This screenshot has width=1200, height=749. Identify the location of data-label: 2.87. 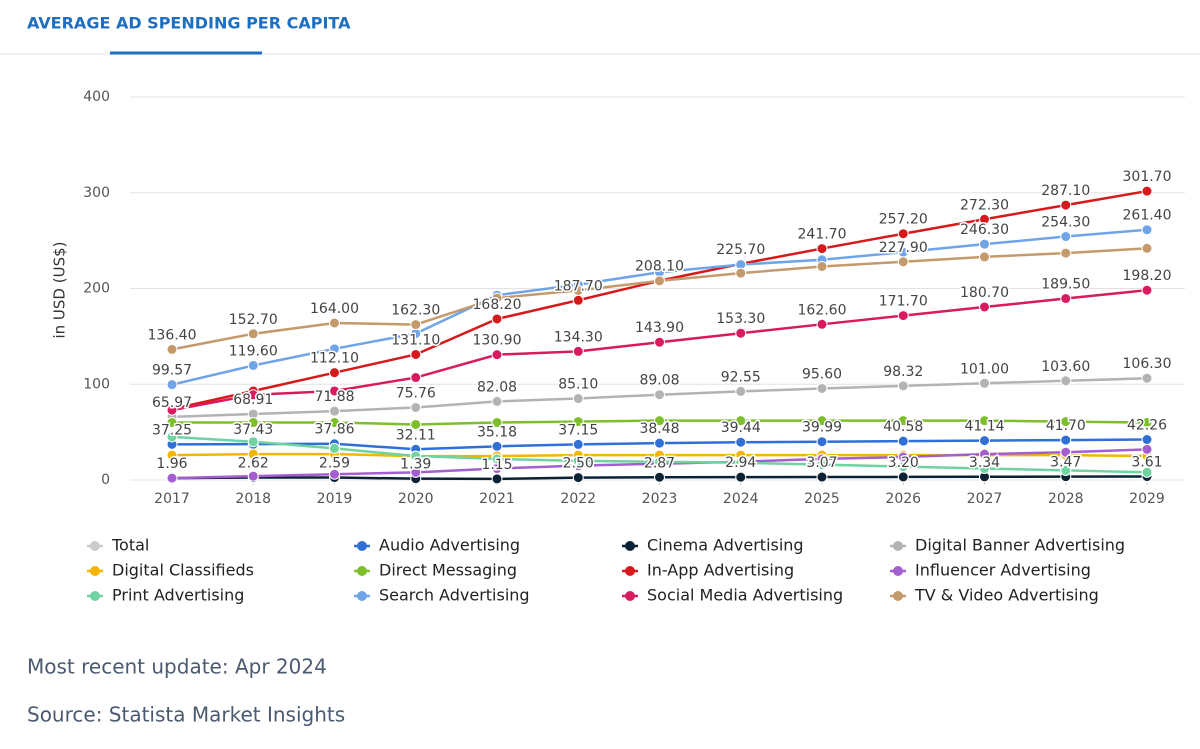
(659, 463).